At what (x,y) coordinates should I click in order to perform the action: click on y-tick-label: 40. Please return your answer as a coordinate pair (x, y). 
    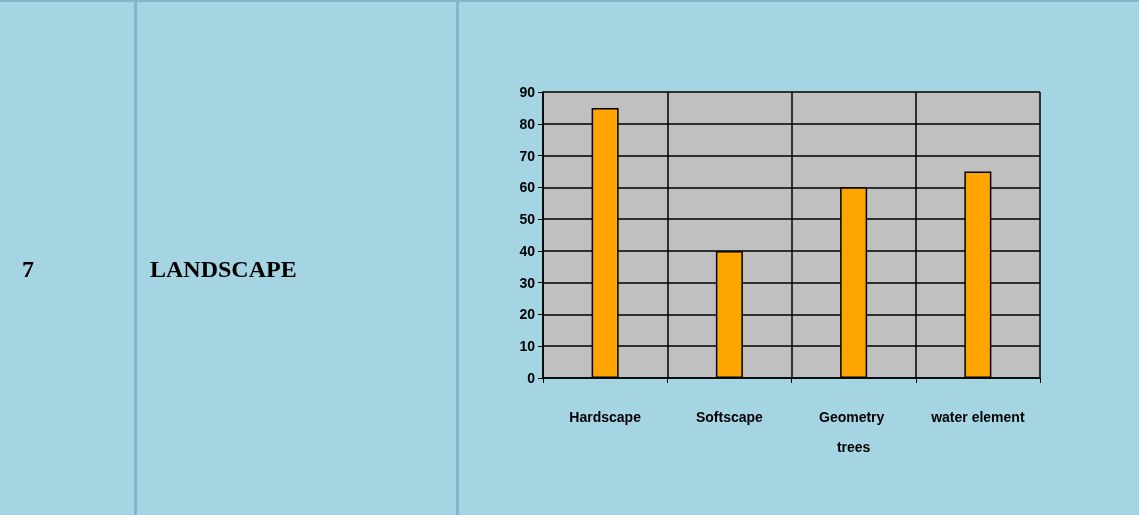
    Looking at the image, I should click on (527, 250).